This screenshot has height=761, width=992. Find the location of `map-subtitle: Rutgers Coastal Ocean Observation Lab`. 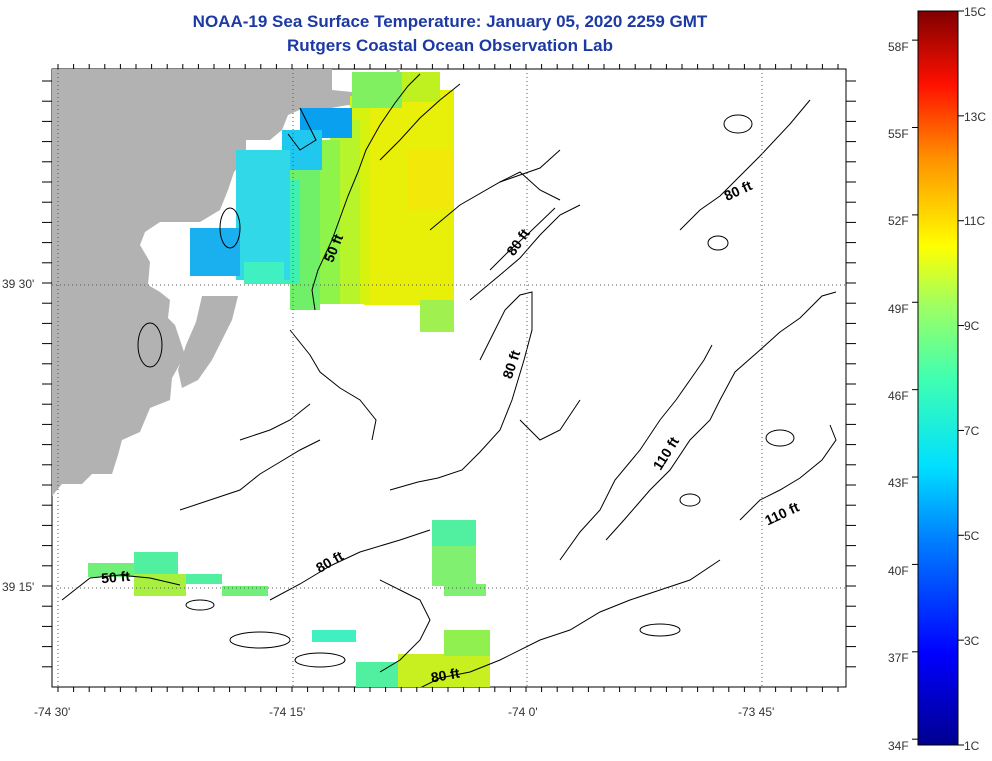

map-subtitle: Rutgers Coastal Ocean Observation Lab is located at coordinates (450, 45).